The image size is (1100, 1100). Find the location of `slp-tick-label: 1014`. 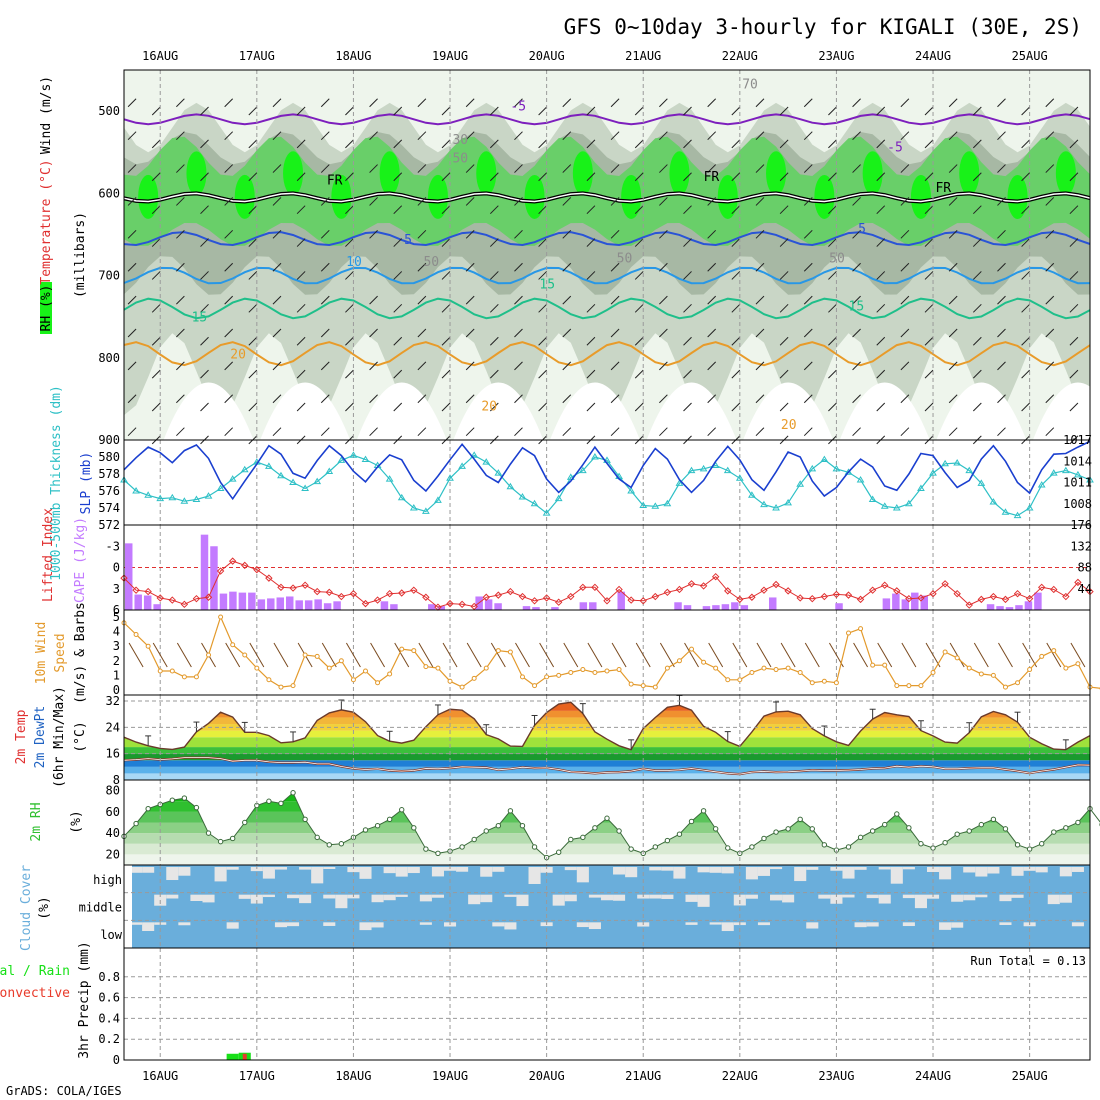

slp-tick-label: 1014 is located at coordinates (1077, 461).